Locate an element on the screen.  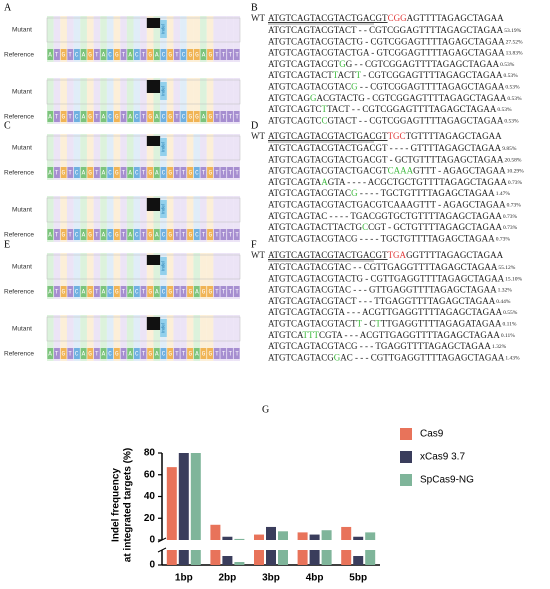
sequence-part: CAAA is located at coordinates (401, 171).